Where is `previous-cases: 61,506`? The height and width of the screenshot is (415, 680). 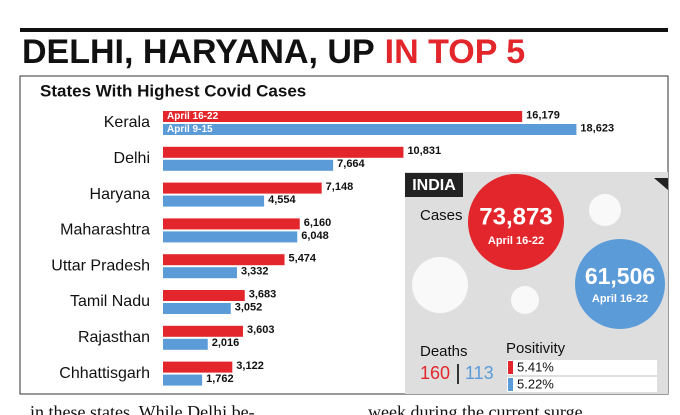 previous-cases: 61,506 is located at coordinates (620, 276).